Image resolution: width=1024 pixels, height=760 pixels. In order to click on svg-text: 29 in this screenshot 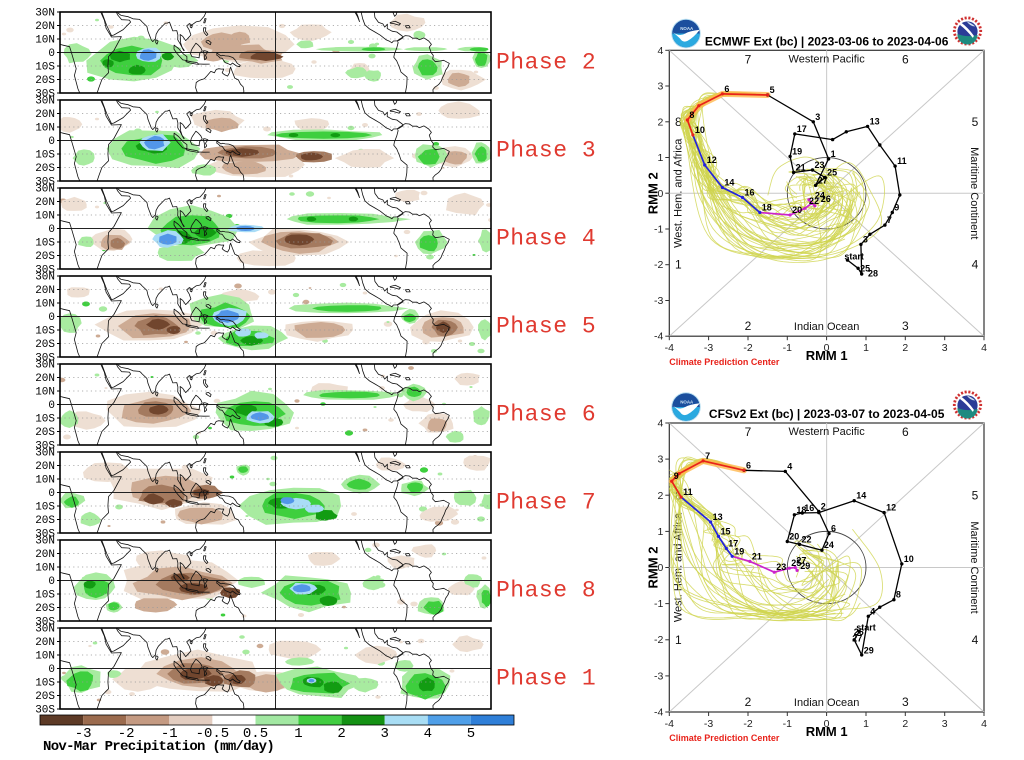, I will do `click(805, 566)`.